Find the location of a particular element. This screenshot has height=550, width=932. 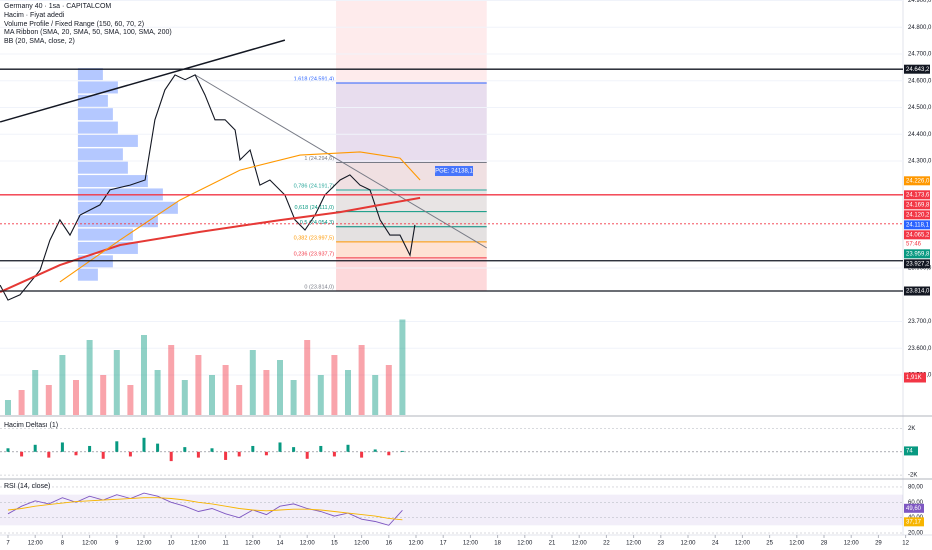

x-tick-label: 21 is located at coordinates (552, 544).